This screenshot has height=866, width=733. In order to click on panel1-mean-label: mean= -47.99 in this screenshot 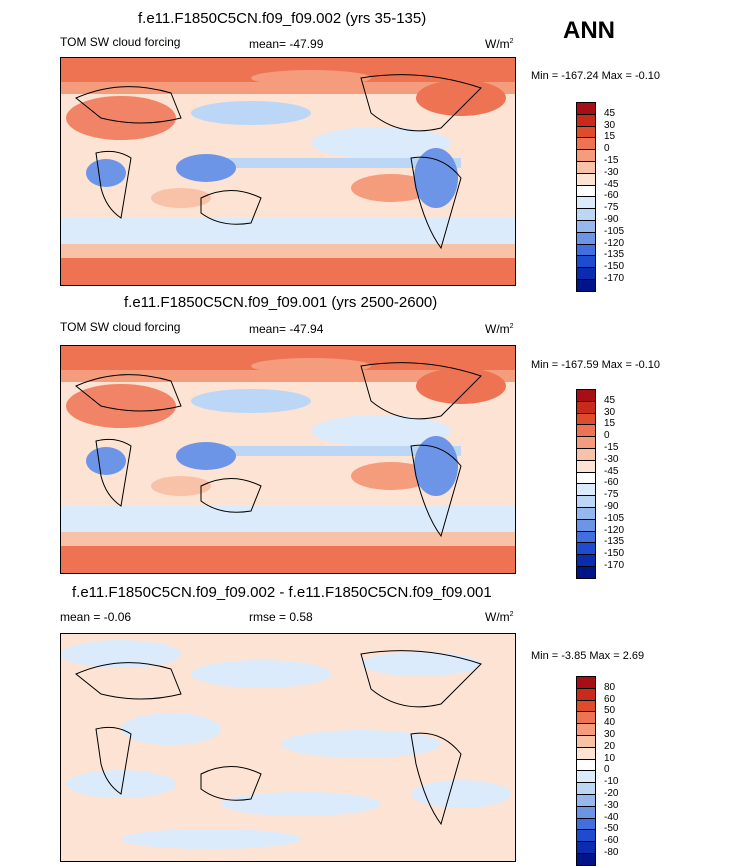, I will do `click(286, 44)`.